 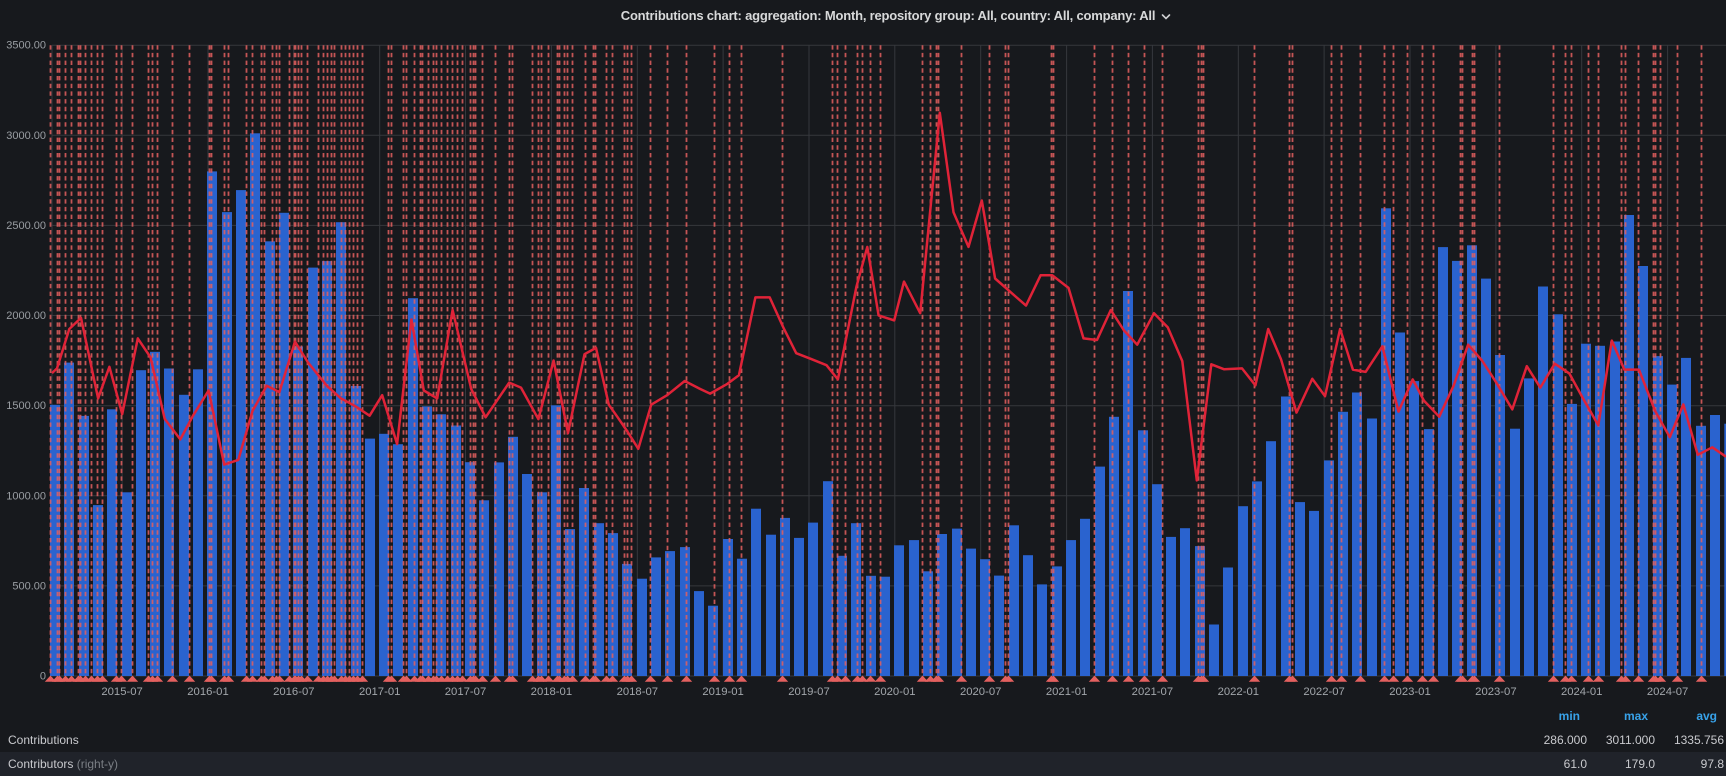 I want to click on svg-text: 2024-07, so click(x=1667, y=692).